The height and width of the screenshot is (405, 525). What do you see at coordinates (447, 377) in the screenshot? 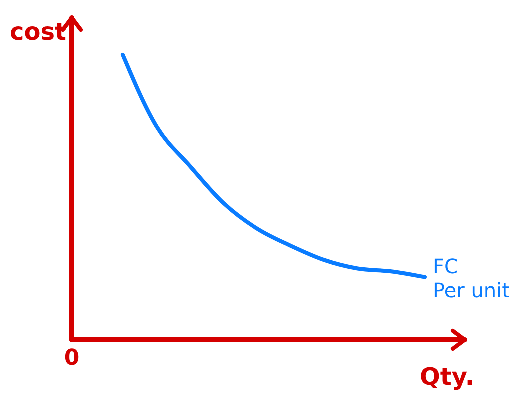
I see `x-axis-title: Qty.` at bounding box center [447, 377].